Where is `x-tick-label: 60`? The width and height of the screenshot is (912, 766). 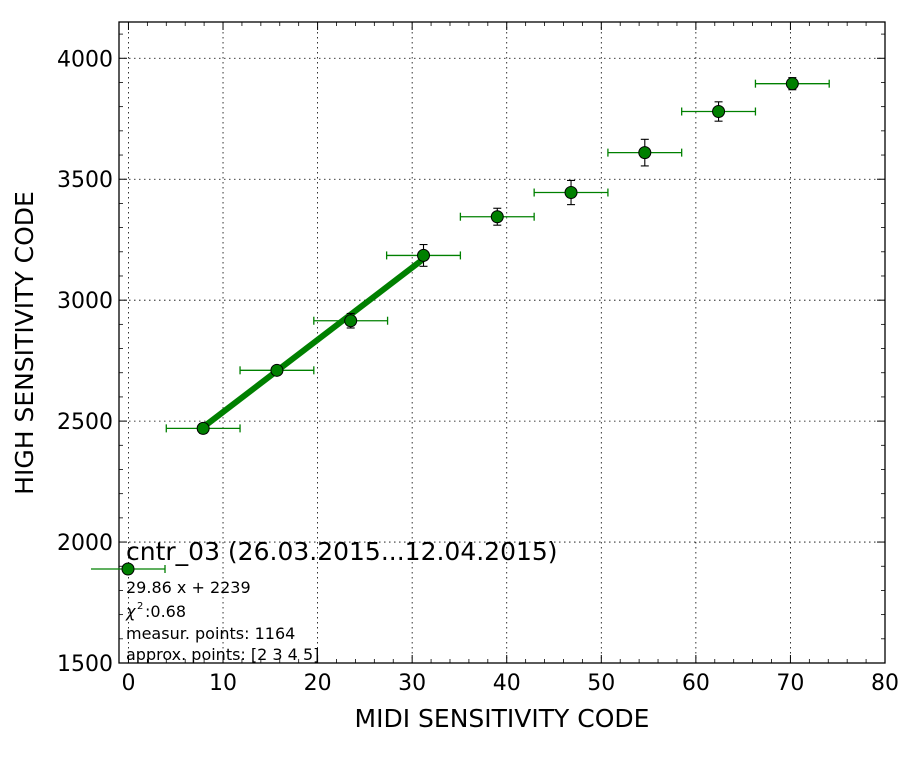
x-tick-label: 60 is located at coordinates (696, 683).